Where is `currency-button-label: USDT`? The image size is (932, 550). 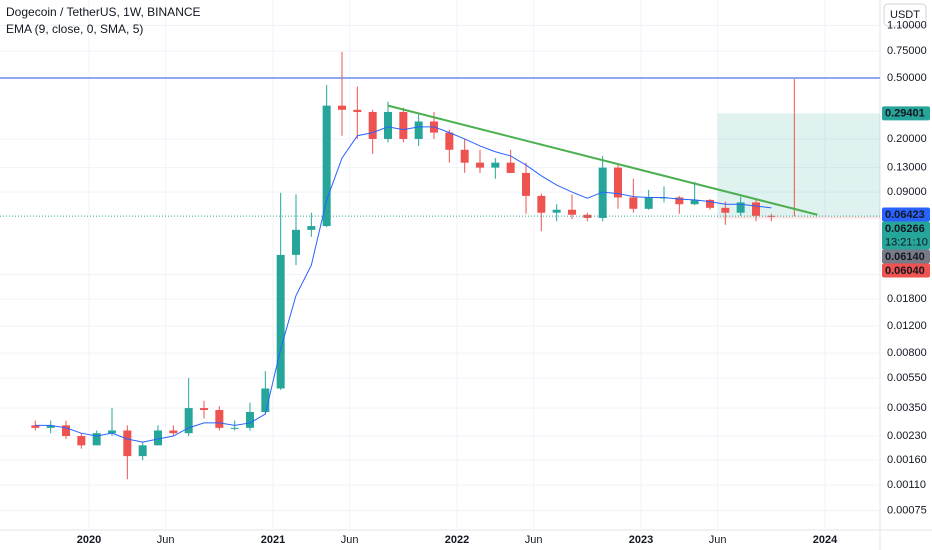 currency-button-label: USDT is located at coordinates (905, 15).